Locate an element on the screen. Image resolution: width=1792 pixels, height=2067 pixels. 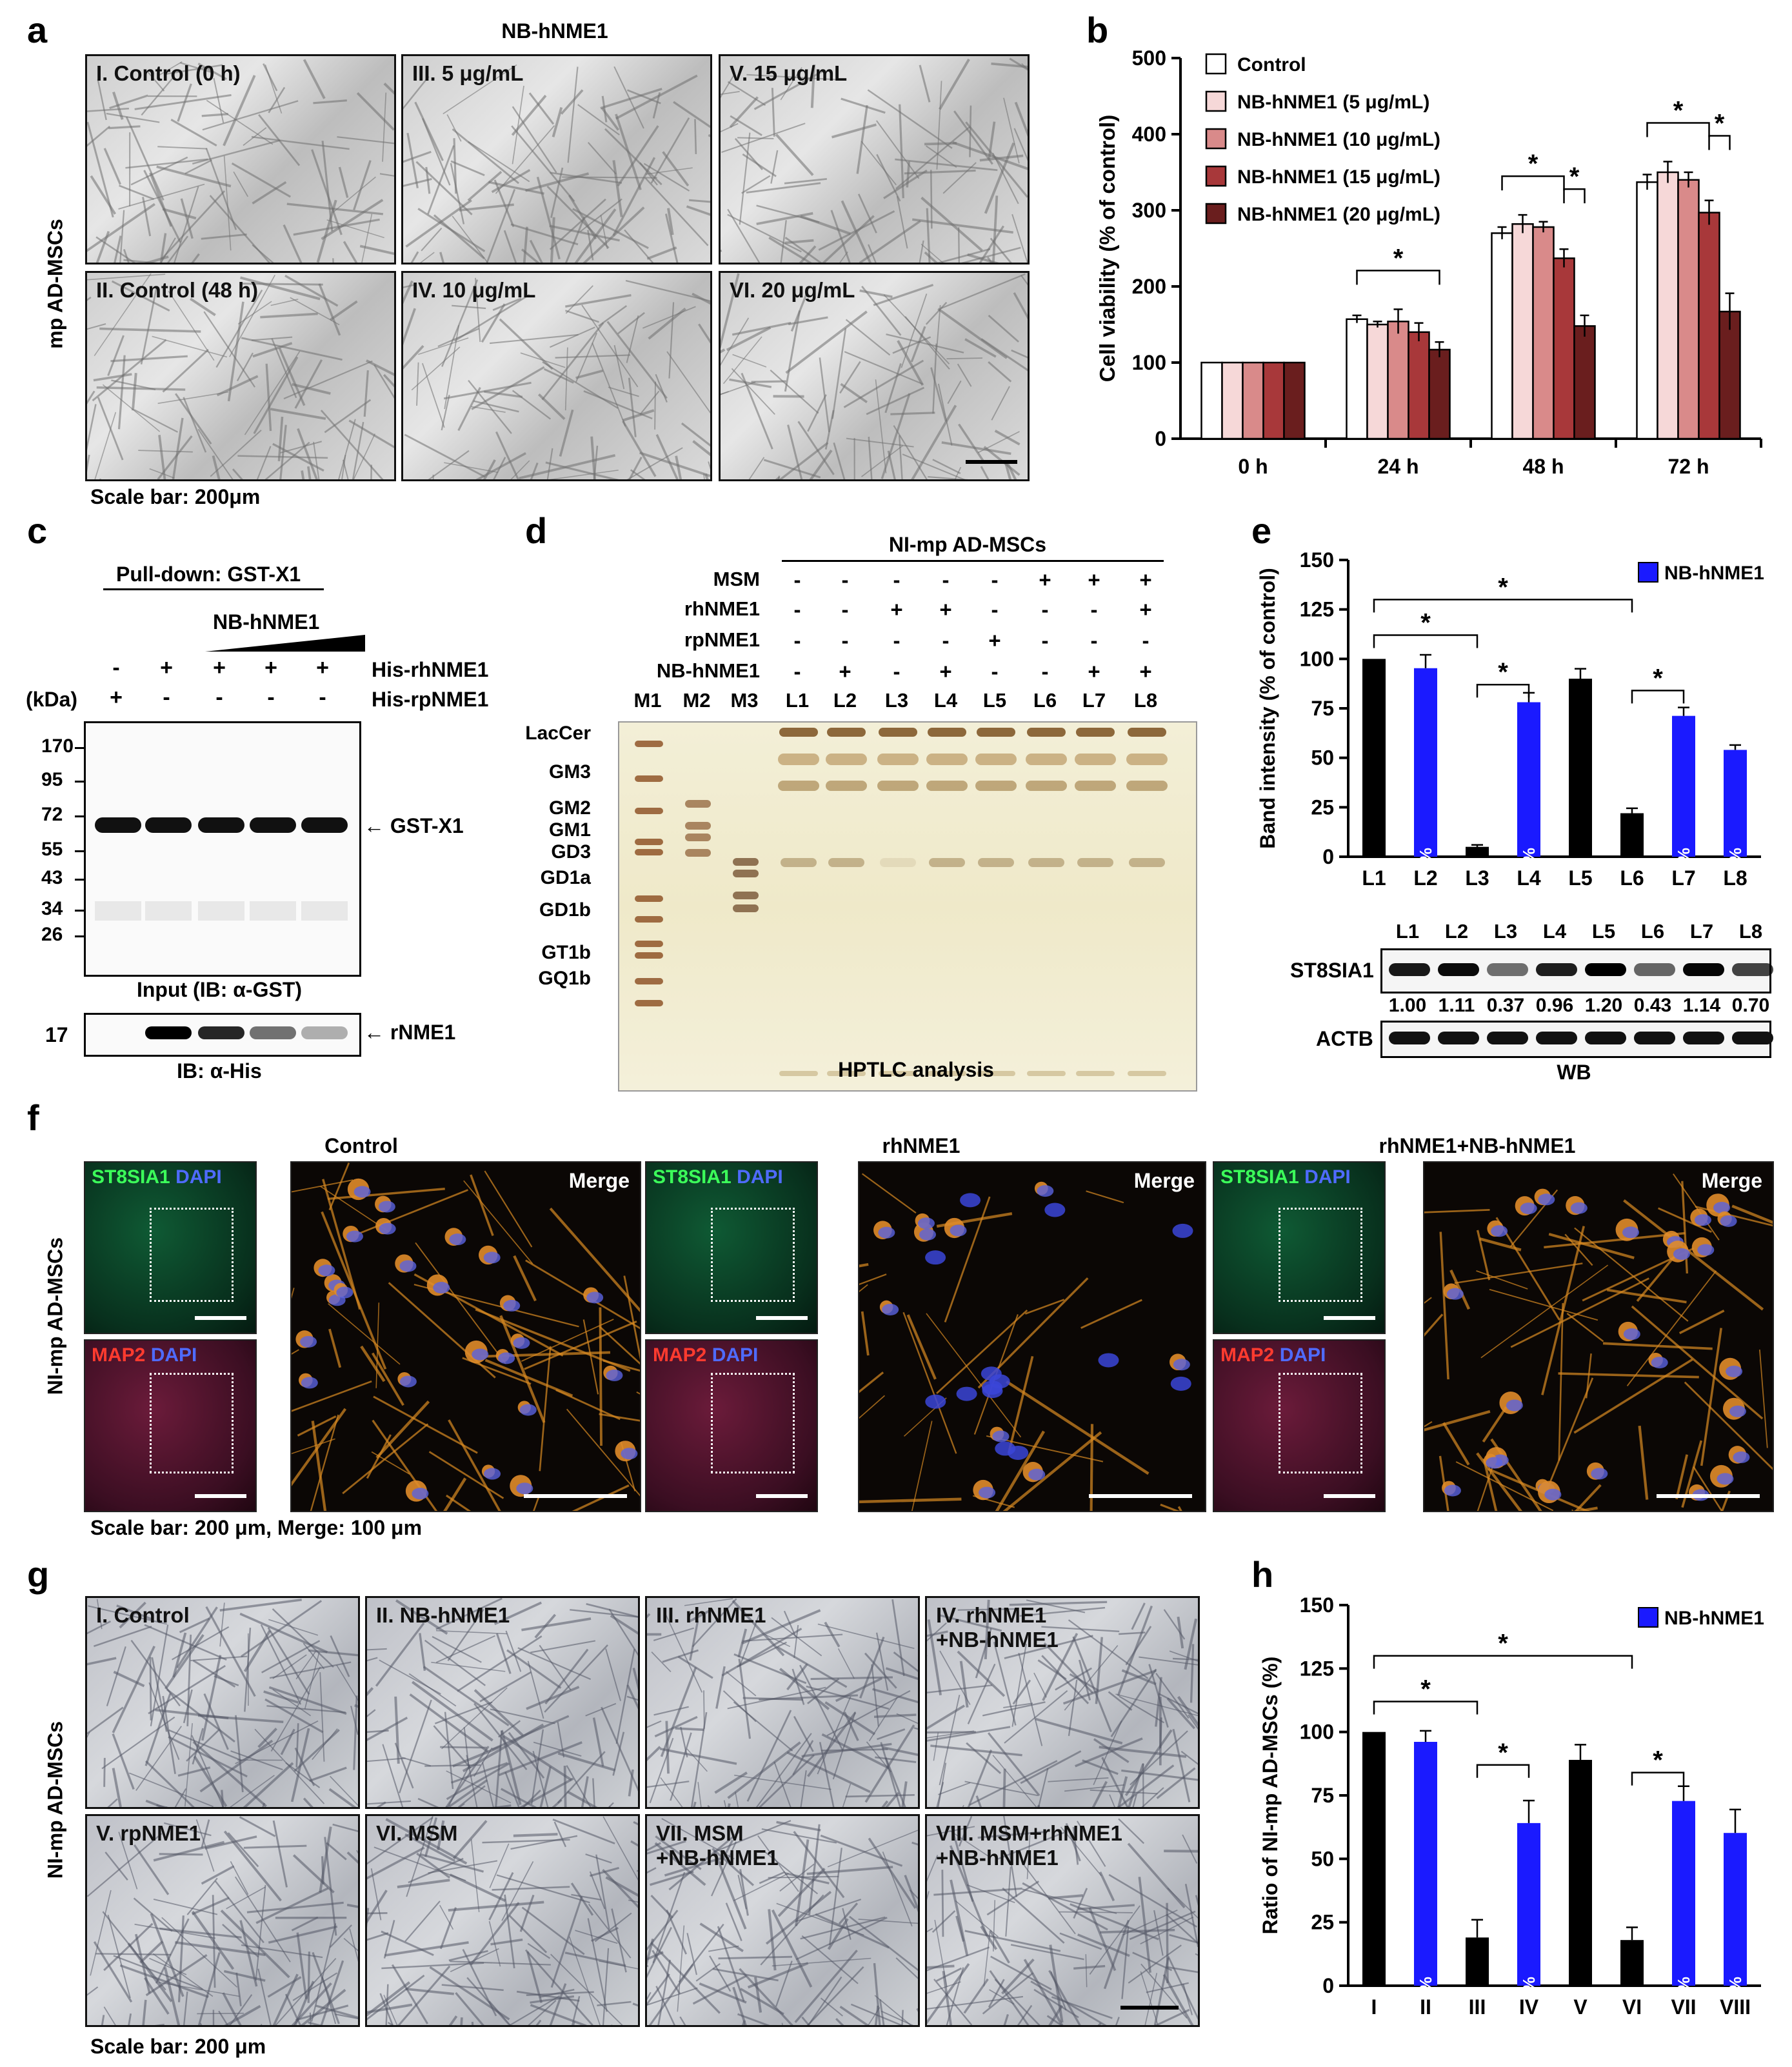
panel-g-scale: Scale bar: 200 μm is located at coordinates (178, 2046).